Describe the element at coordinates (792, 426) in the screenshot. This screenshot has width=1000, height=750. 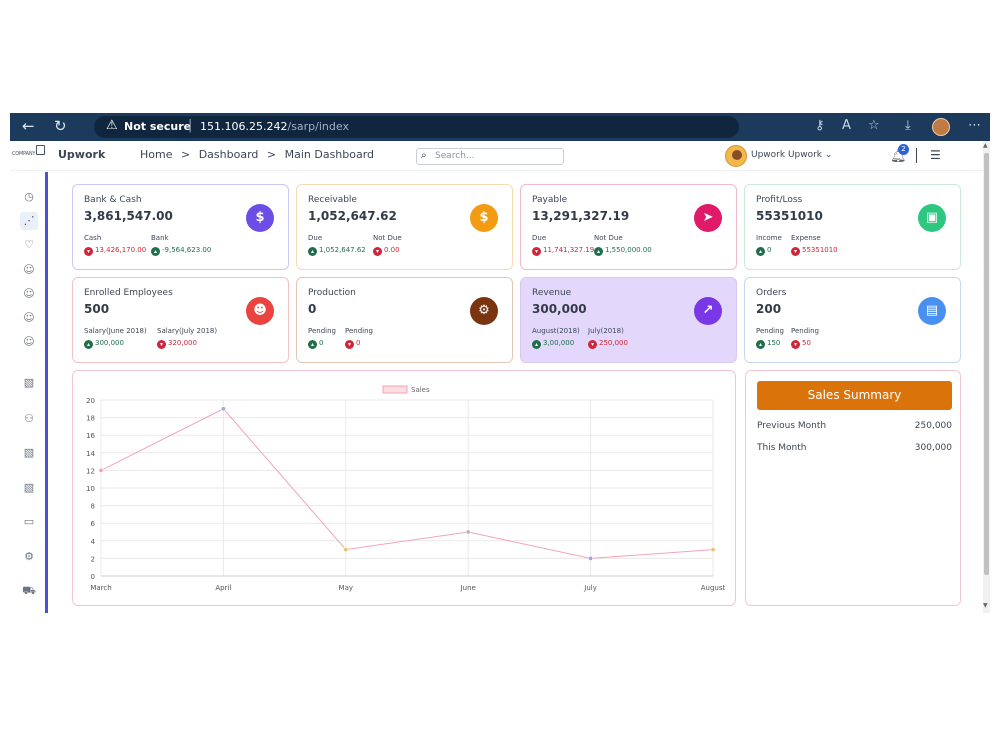
I see `summary-row-label: Previous Month` at that location.